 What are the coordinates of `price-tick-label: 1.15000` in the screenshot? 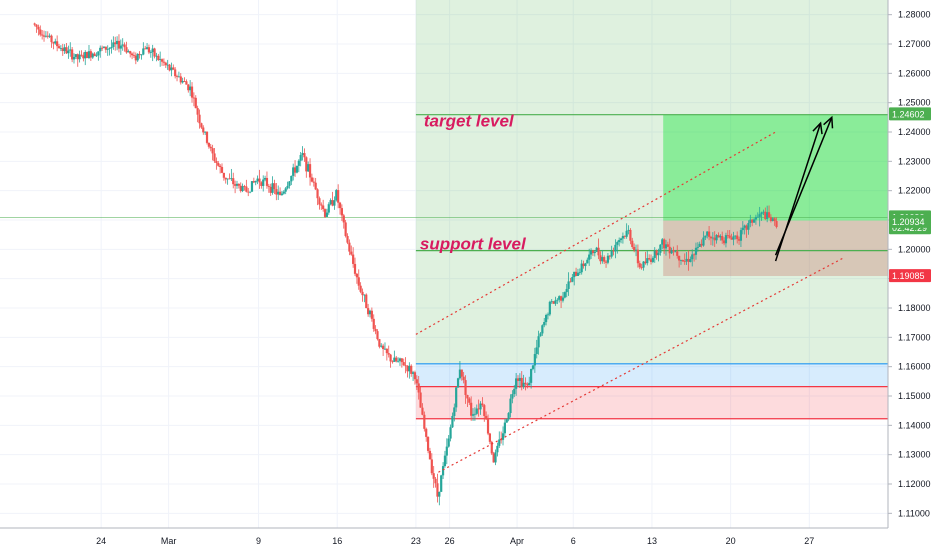 It's located at (914, 396).